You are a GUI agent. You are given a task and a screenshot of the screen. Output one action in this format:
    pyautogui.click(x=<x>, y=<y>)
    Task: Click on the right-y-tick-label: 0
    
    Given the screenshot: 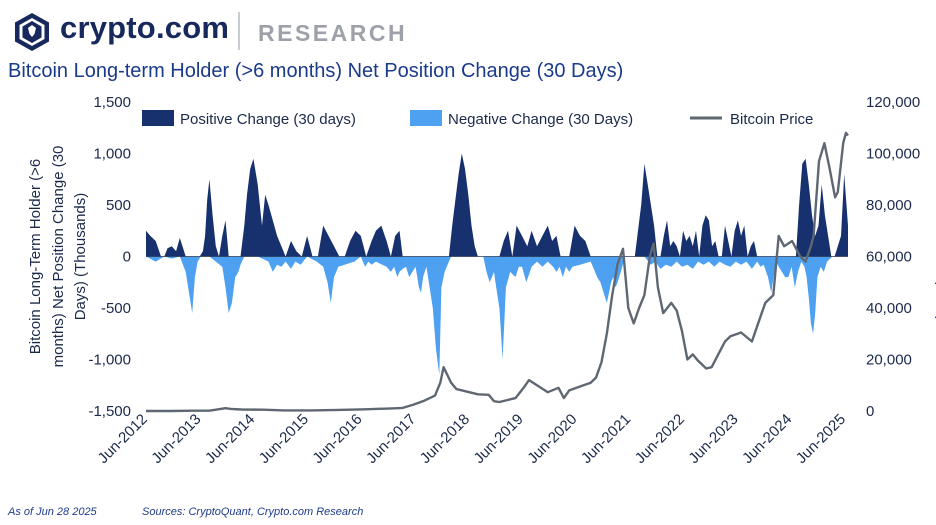 What is the action you would take?
    pyautogui.click(x=870, y=411)
    